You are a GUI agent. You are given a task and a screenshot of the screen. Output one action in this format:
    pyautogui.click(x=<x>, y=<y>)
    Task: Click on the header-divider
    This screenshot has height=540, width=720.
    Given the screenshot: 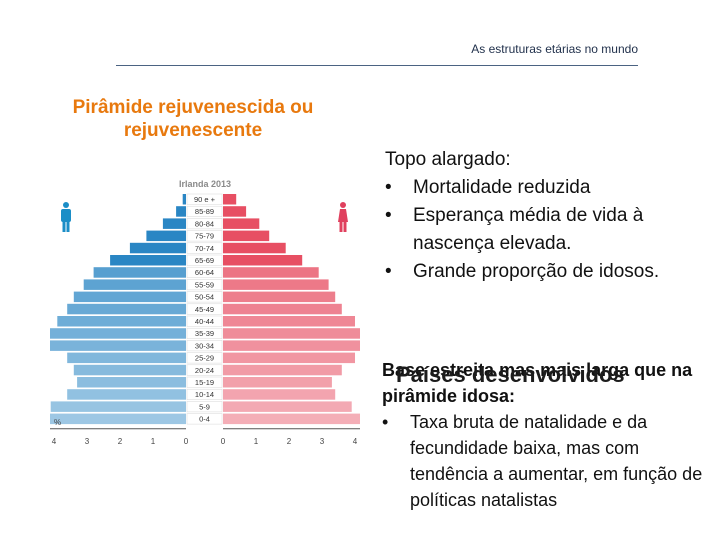 What is the action you would take?
    pyautogui.click(x=377, y=65)
    